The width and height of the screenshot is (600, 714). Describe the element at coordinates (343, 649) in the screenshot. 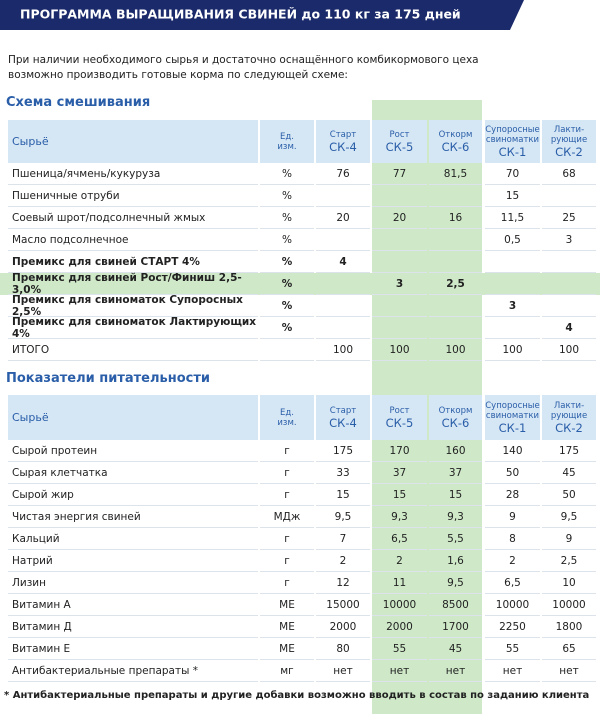

I see `table-cell: 80` at that location.